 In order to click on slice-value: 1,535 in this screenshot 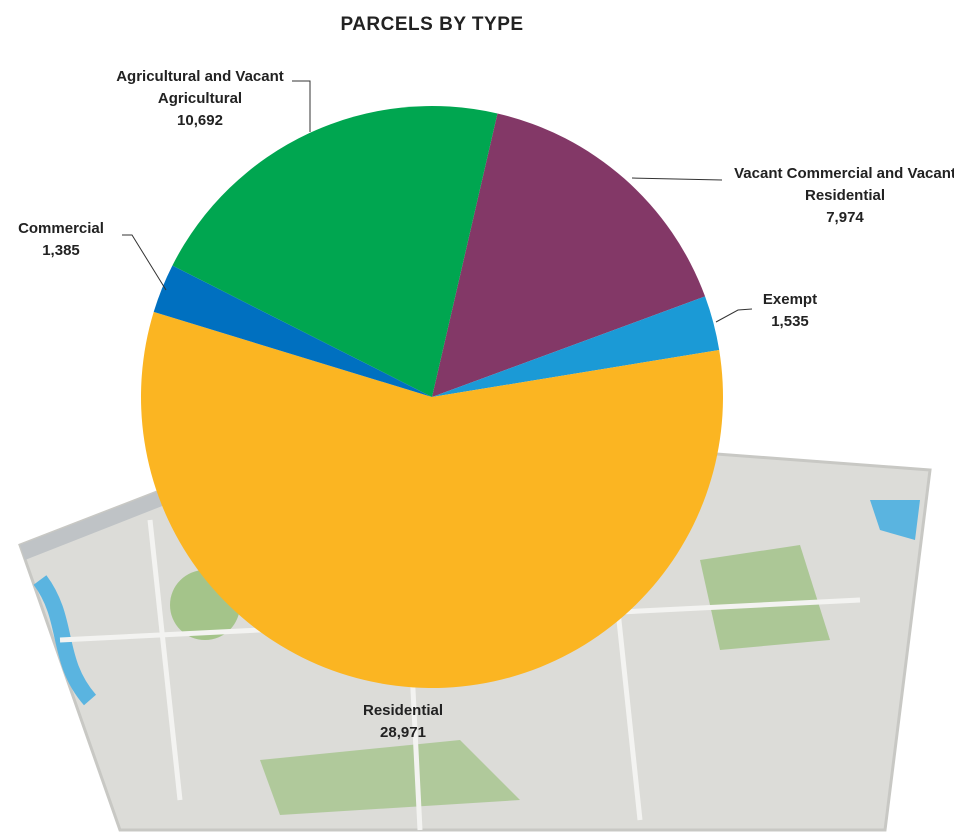, I will do `click(790, 321)`.